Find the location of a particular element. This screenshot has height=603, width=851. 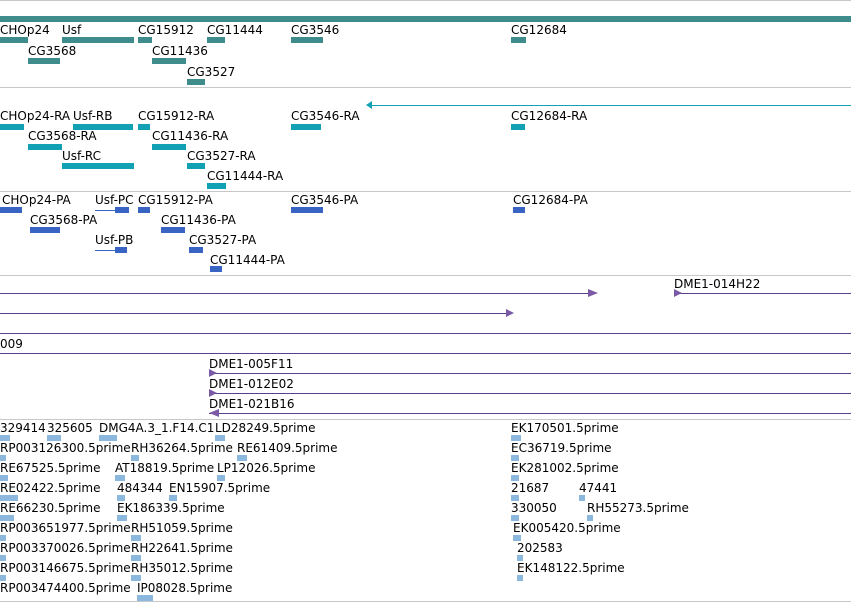

gene-label: CG11436 is located at coordinates (180, 51).